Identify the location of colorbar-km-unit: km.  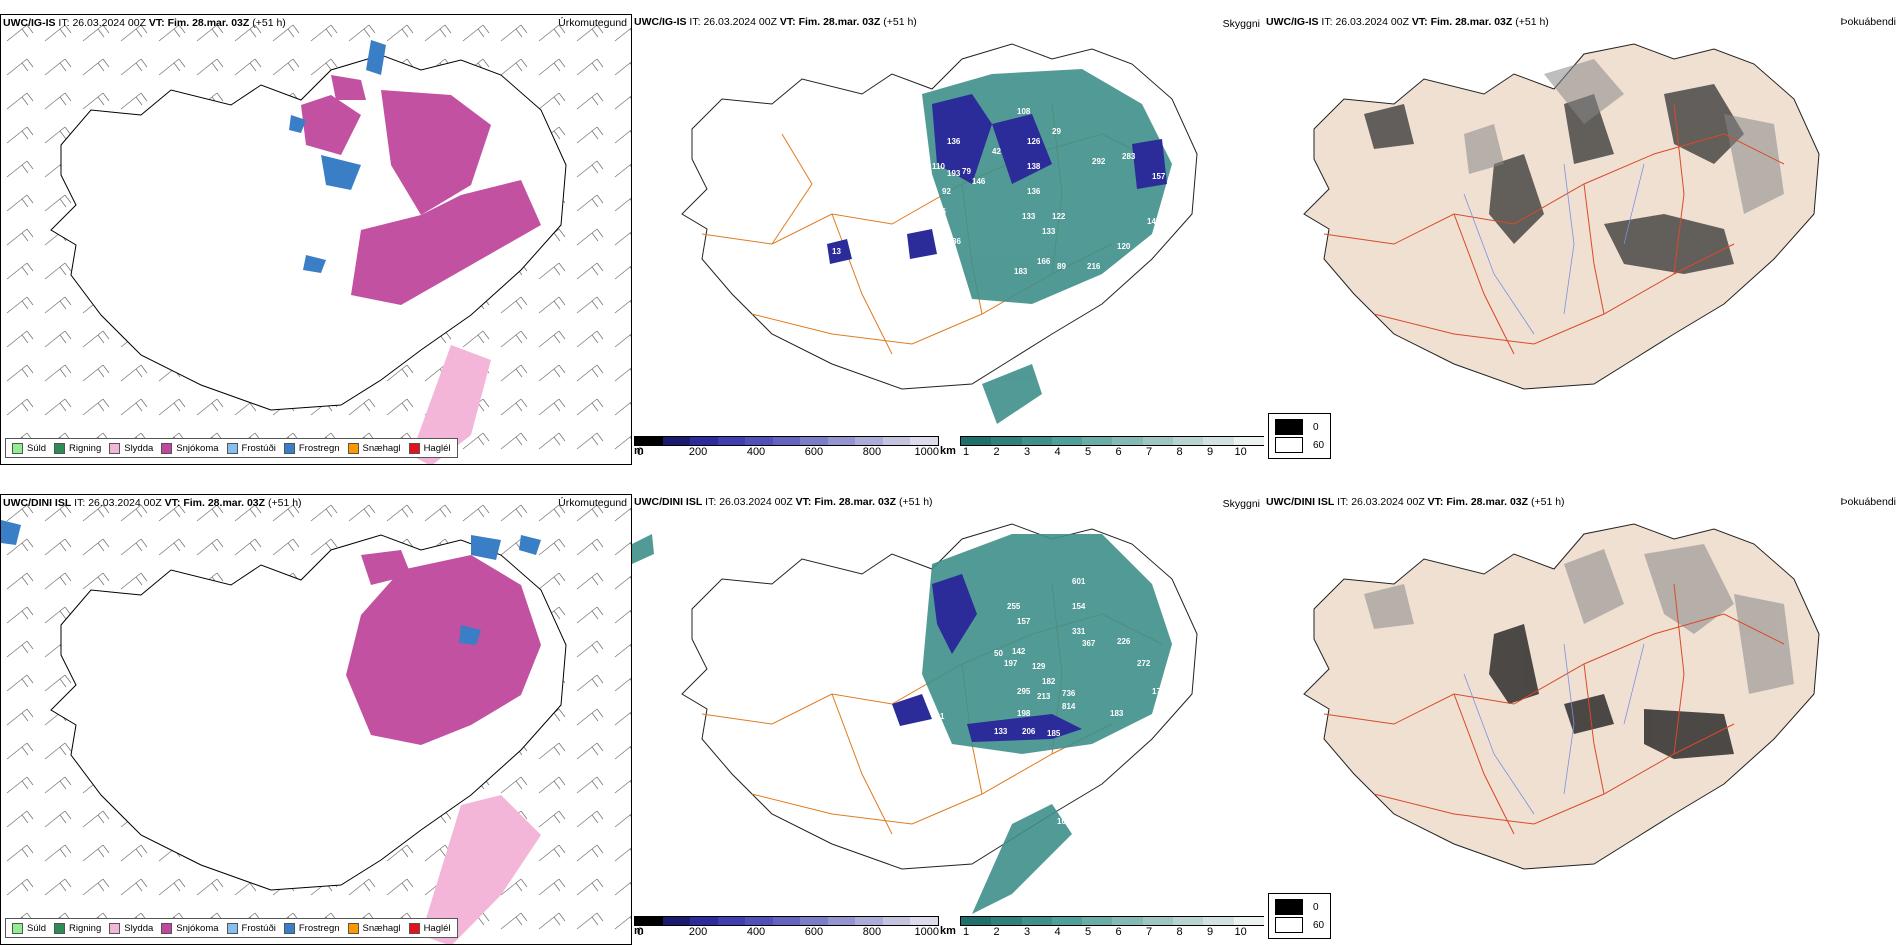
(948, 931).